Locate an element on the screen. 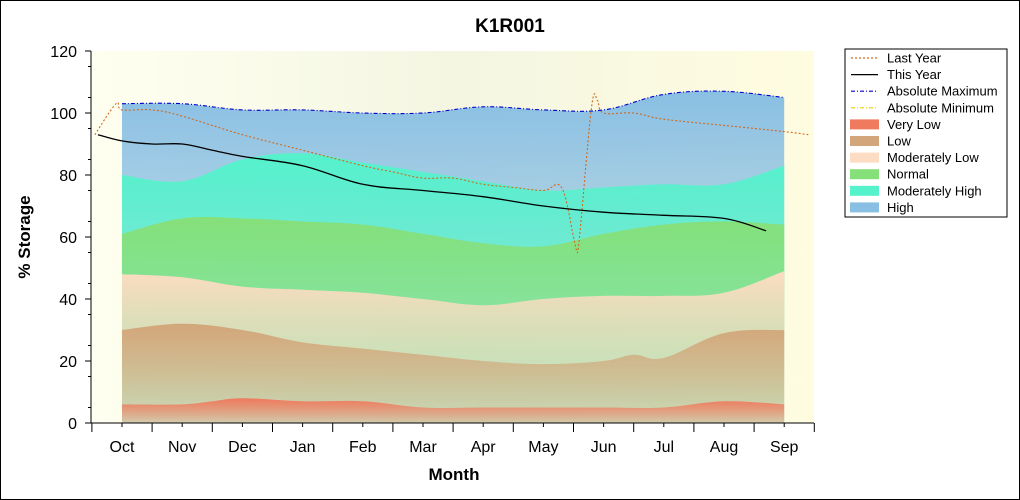 The height and width of the screenshot is (500, 1020). legend-label-last-year: Last Year is located at coordinates (914, 58).